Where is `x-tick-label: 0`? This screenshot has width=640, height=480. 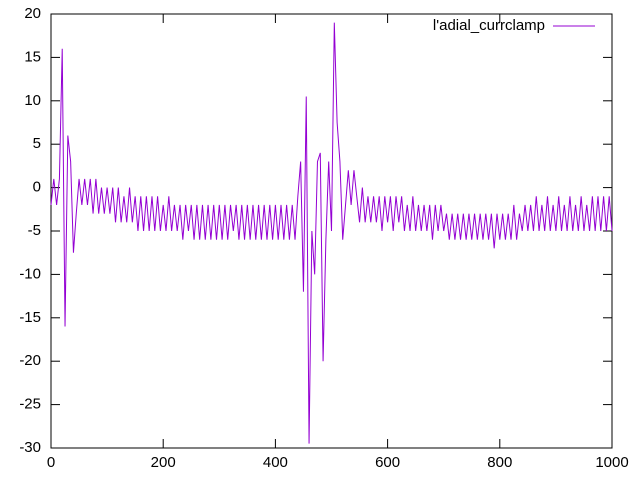 x-tick-label: 0 is located at coordinates (51, 462).